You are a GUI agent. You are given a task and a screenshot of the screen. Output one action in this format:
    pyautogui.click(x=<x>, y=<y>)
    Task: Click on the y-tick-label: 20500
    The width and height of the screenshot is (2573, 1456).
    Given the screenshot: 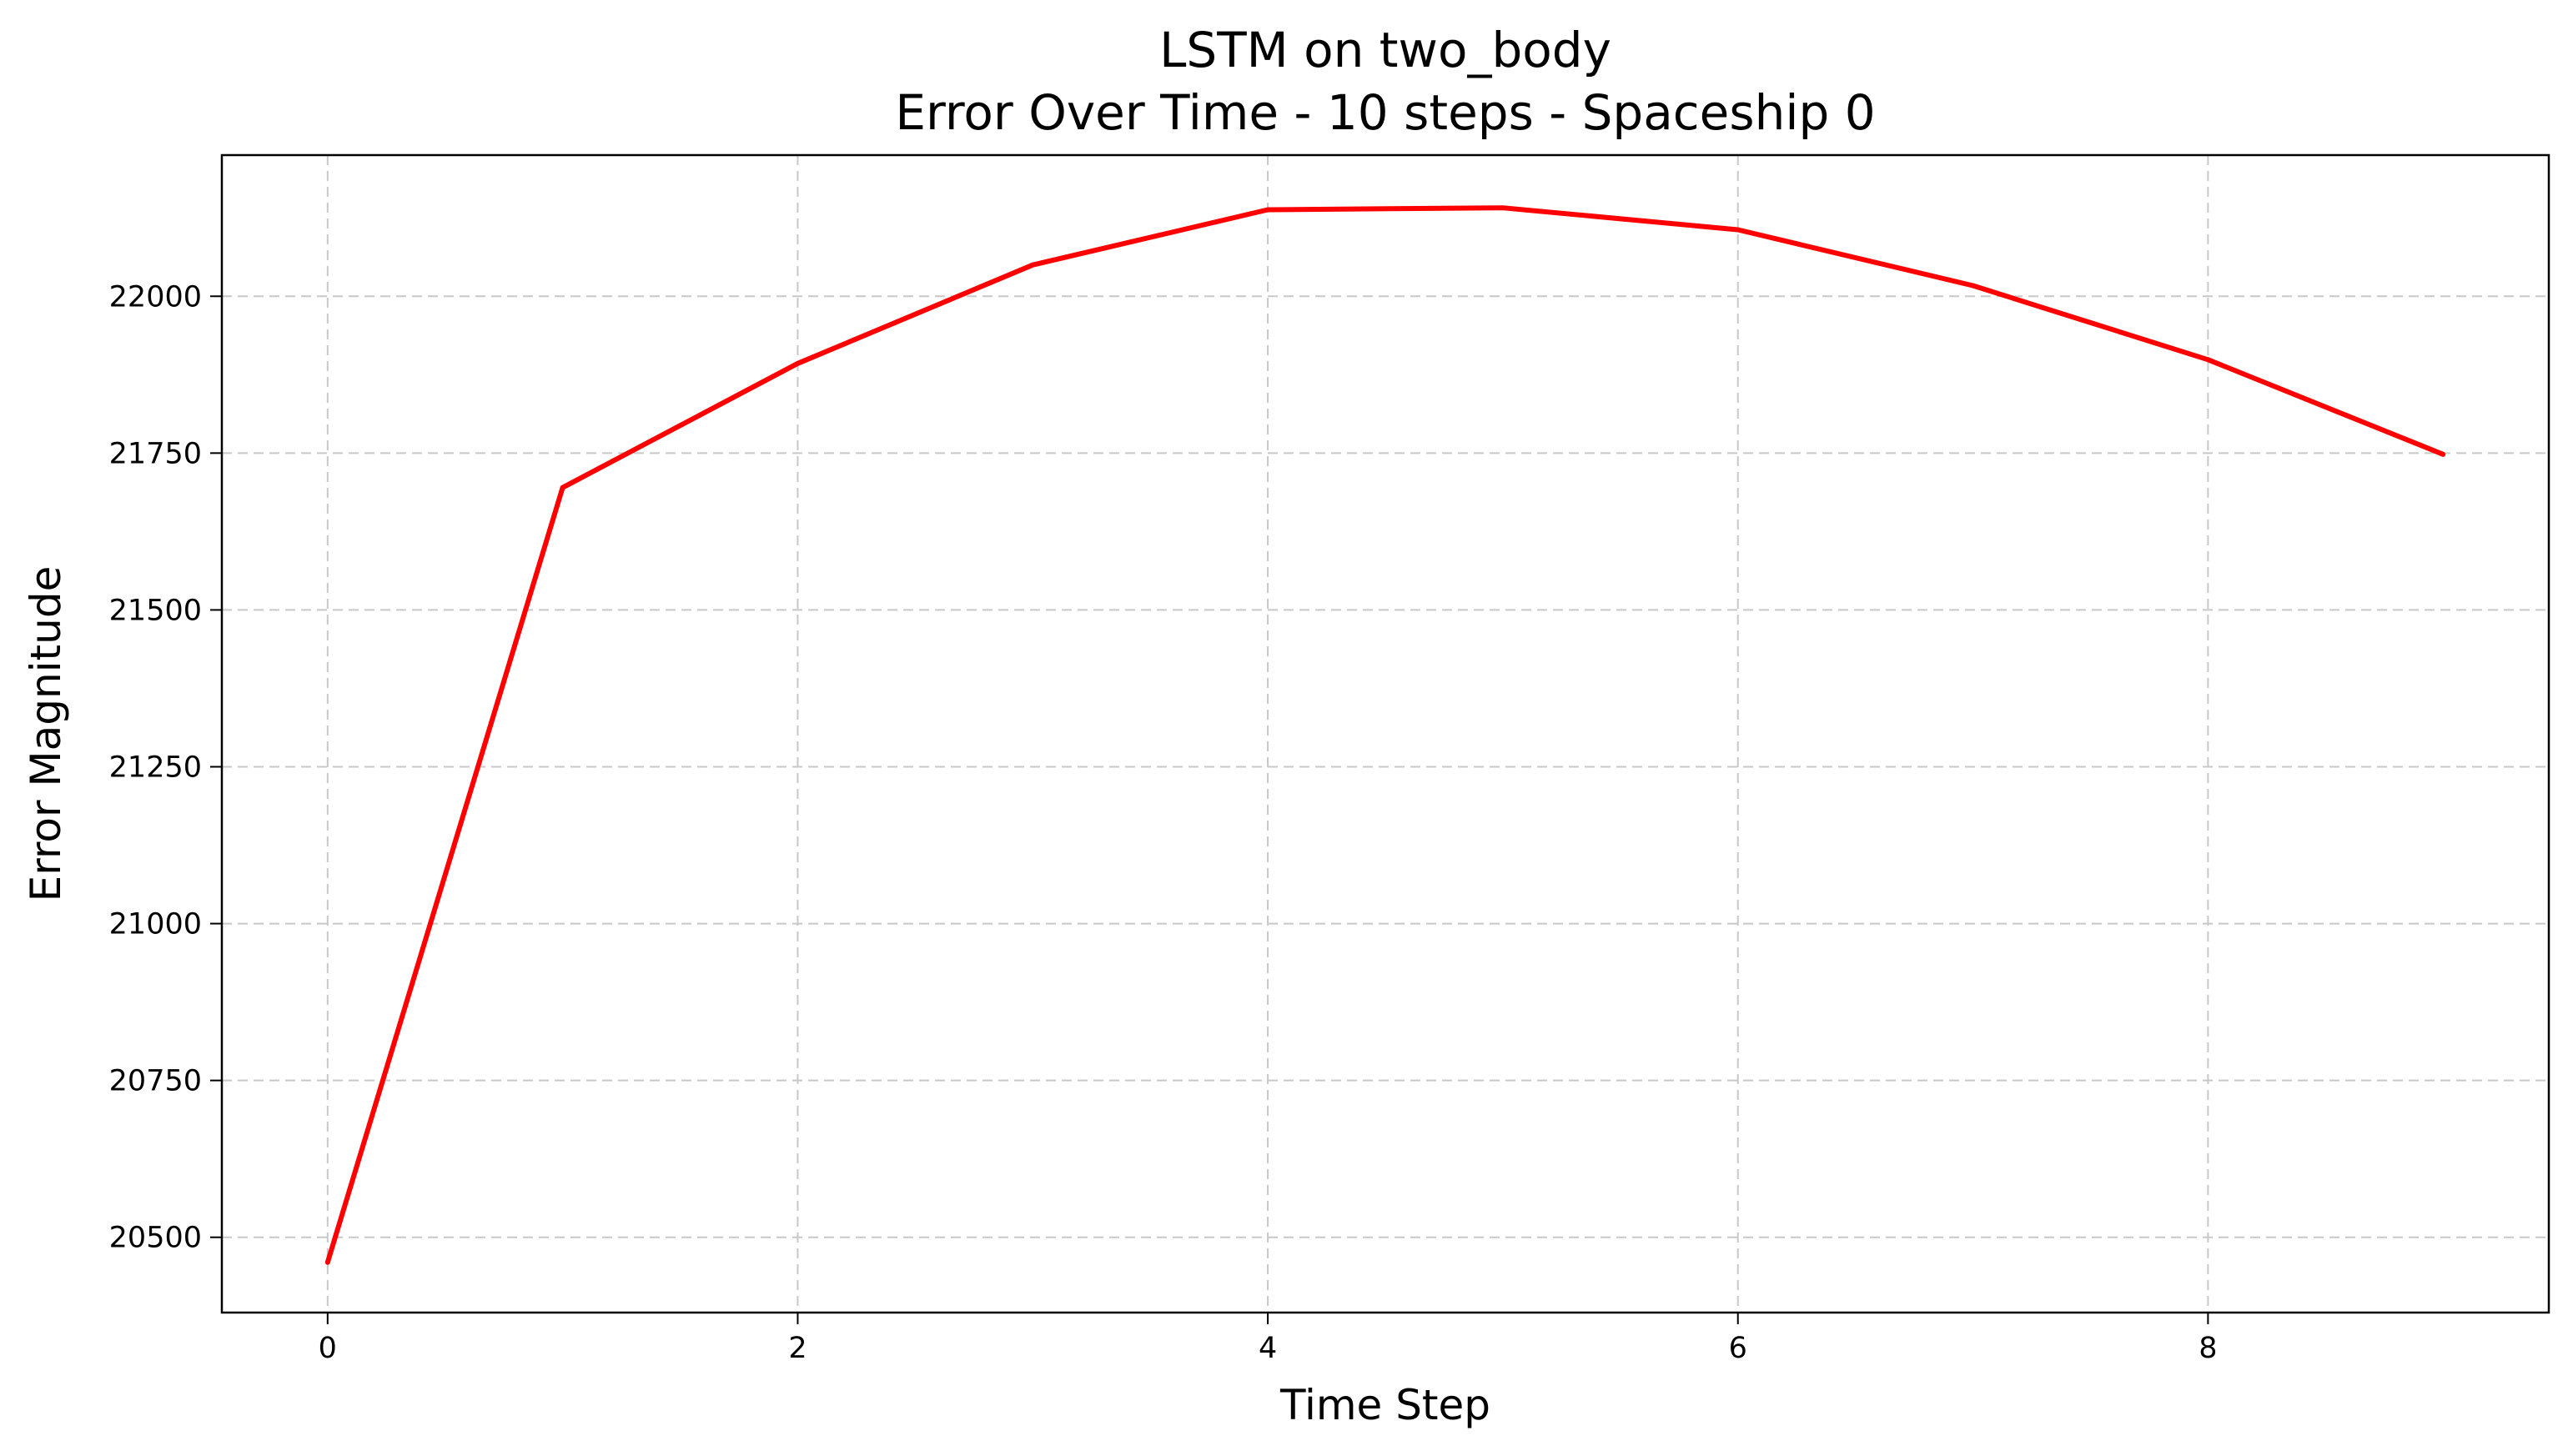 What is the action you would take?
    pyautogui.click(x=155, y=1238)
    